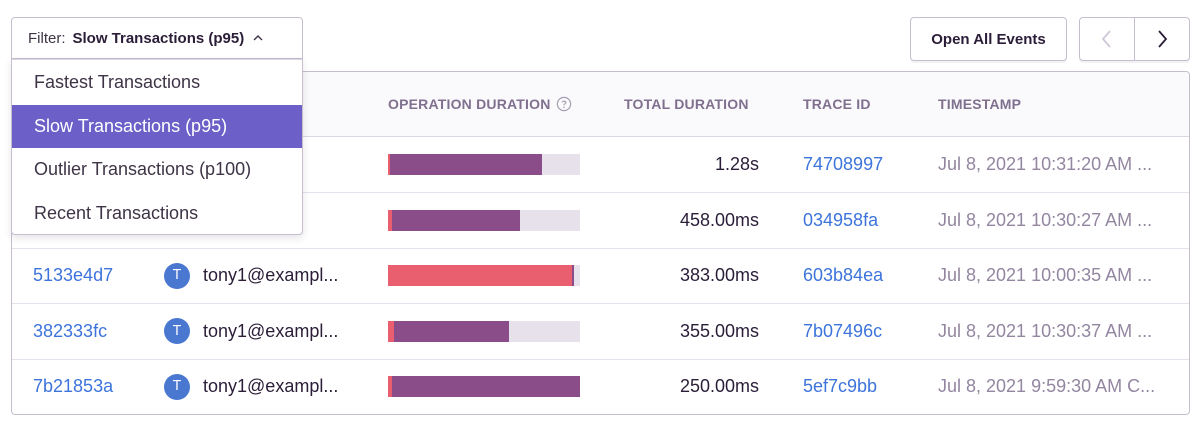 This screenshot has width=1200, height=433. I want to click on total-duration: 250.00ms, so click(719, 386).